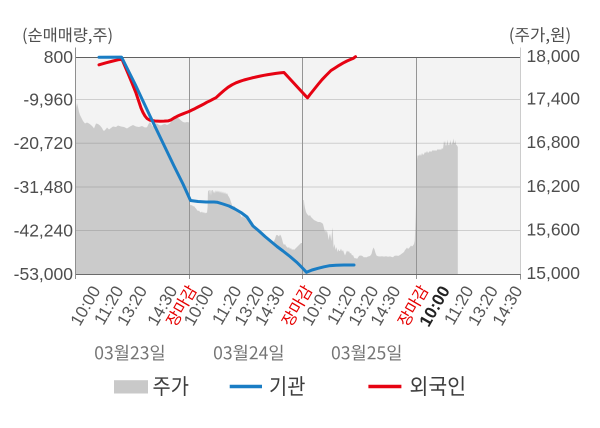 Image resolution: width=600 pixels, height=428 pixels. What do you see at coordinates (44, 274) in the screenshot?
I see `svg-text: -53,000` at bounding box center [44, 274].